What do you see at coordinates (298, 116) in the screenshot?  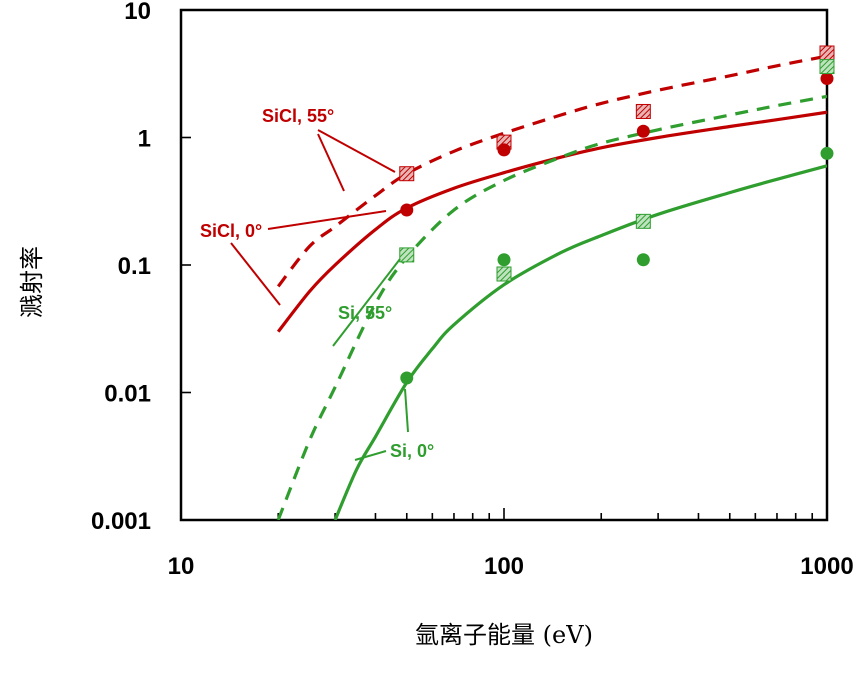 I see `annotation-sicl-55: SiCl, 55°` at bounding box center [298, 116].